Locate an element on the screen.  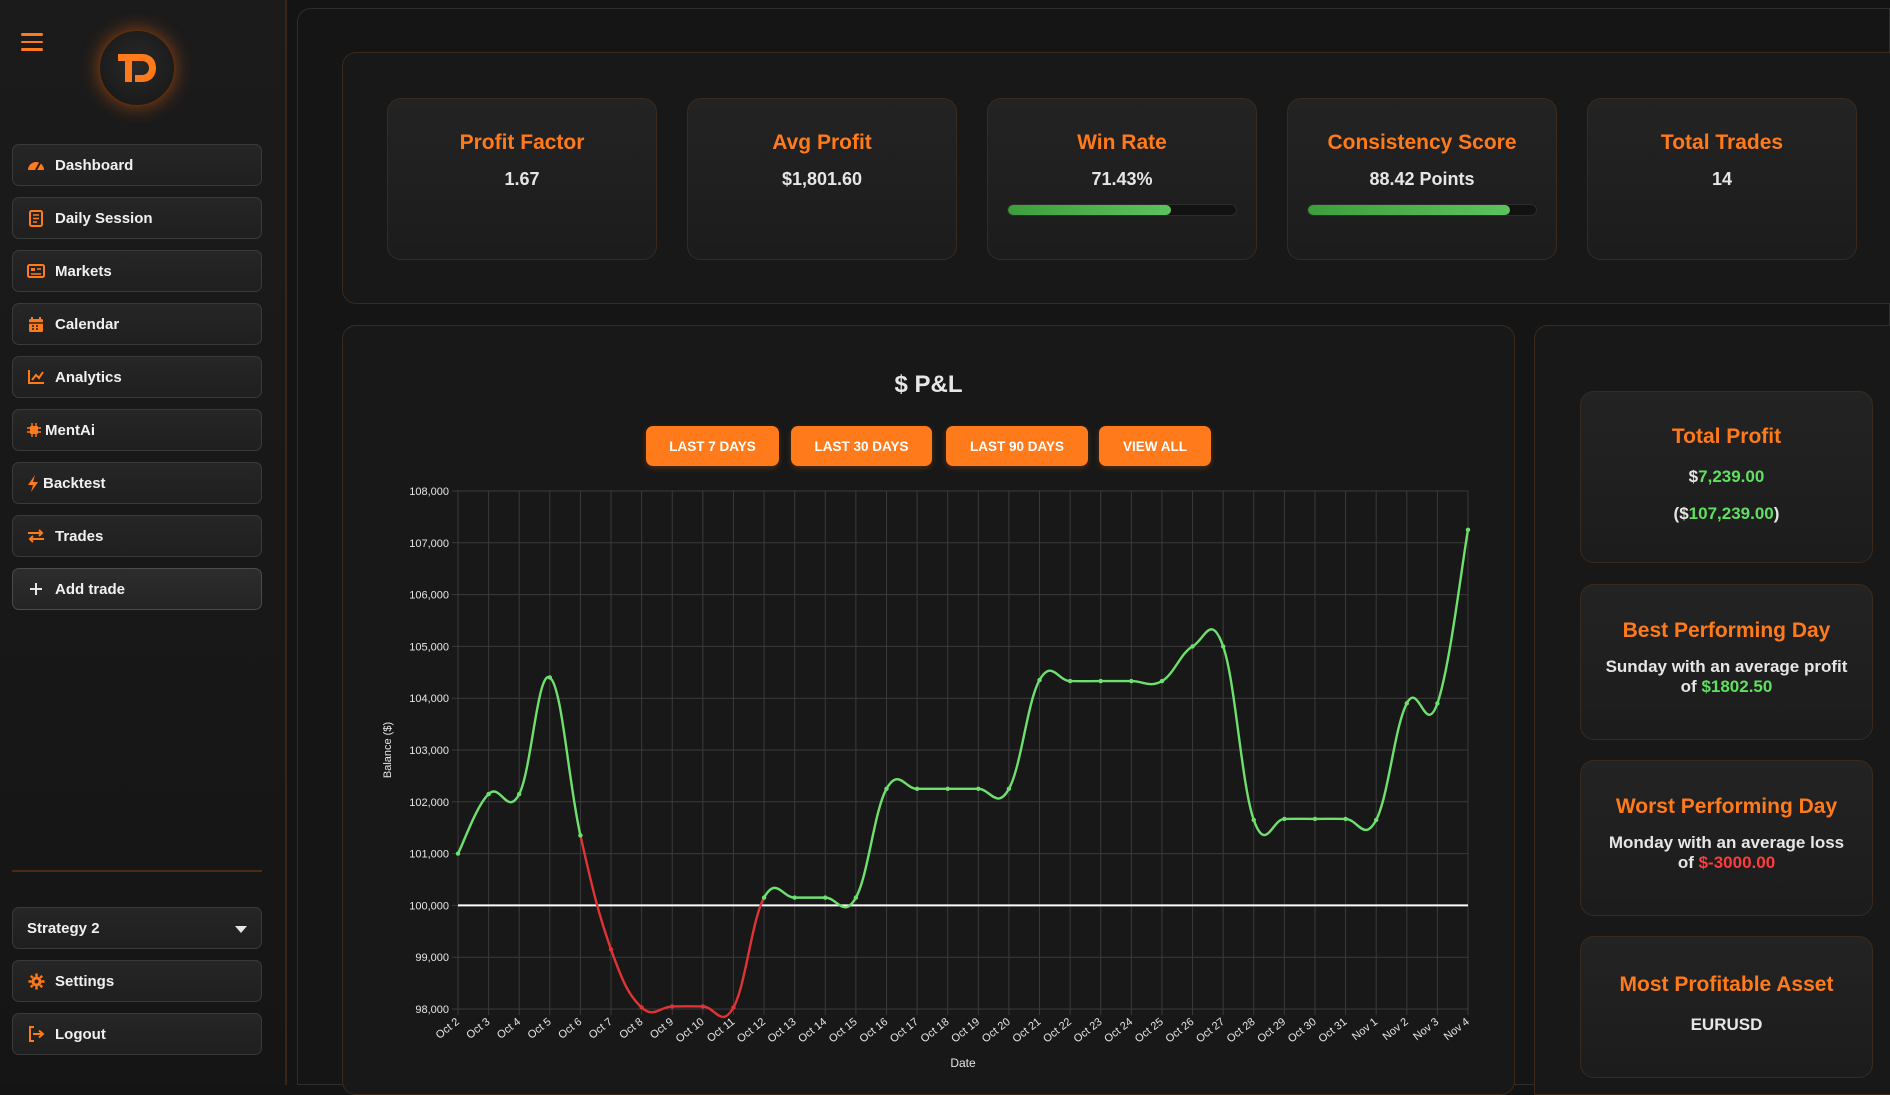
total-profit-amount: $7,239.00 is located at coordinates (1726, 477).